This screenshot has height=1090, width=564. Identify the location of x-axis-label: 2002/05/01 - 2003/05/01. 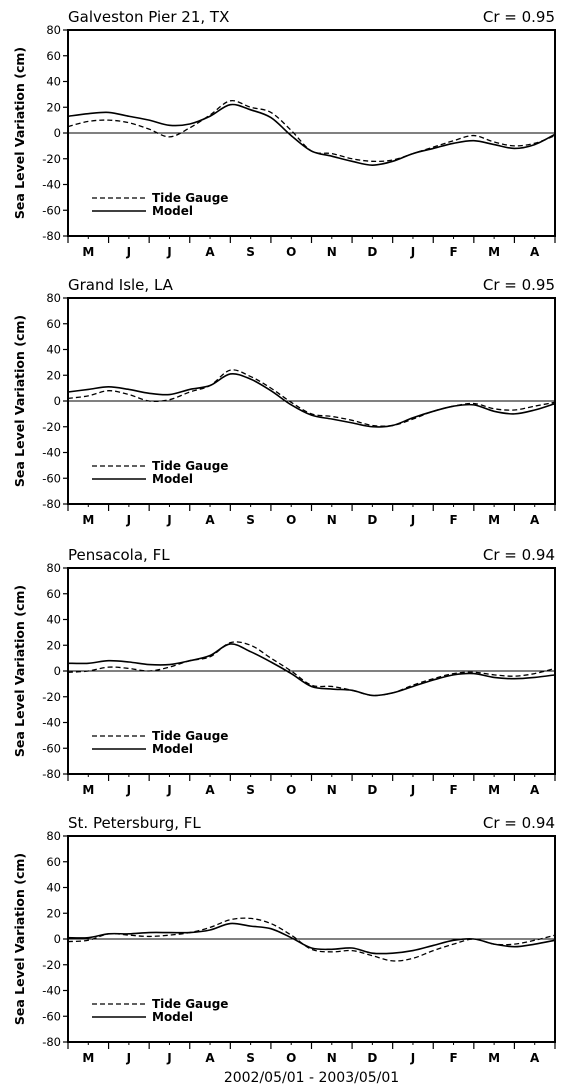
(311, 1078).